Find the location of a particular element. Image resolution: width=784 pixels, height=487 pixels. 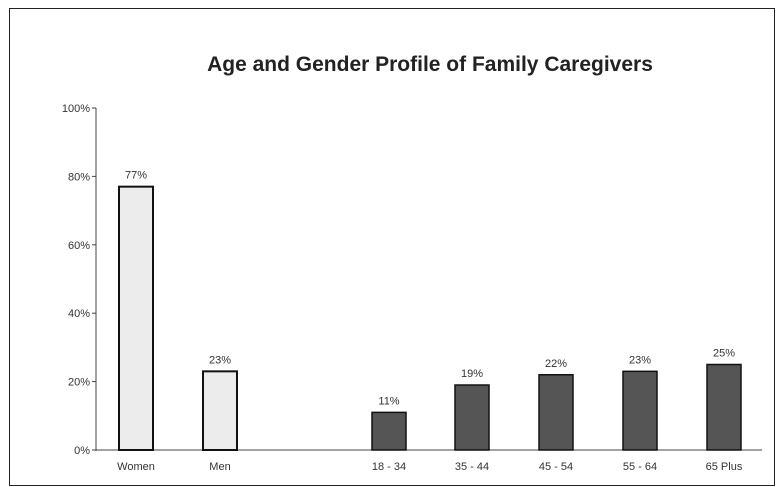

x-tick-label: Women is located at coordinates (136, 467).